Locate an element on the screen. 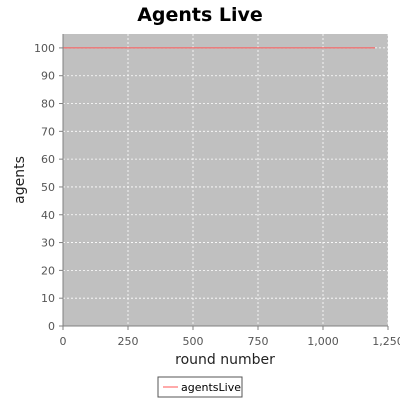 The width and height of the screenshot is (400, 400). y-tick-label: 0 is located at coordinates (51, 326).